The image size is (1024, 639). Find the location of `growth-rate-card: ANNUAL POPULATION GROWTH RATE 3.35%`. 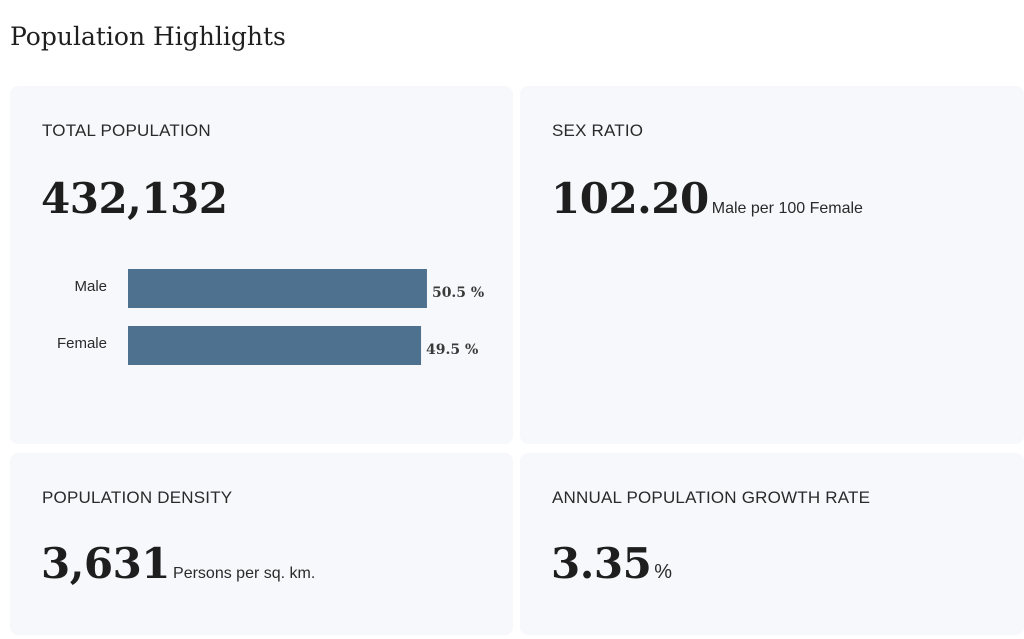

growth-rate-card: ANNUAL POPULATION GROWTH RATE 3.35% is located at coordinates (772, 544).